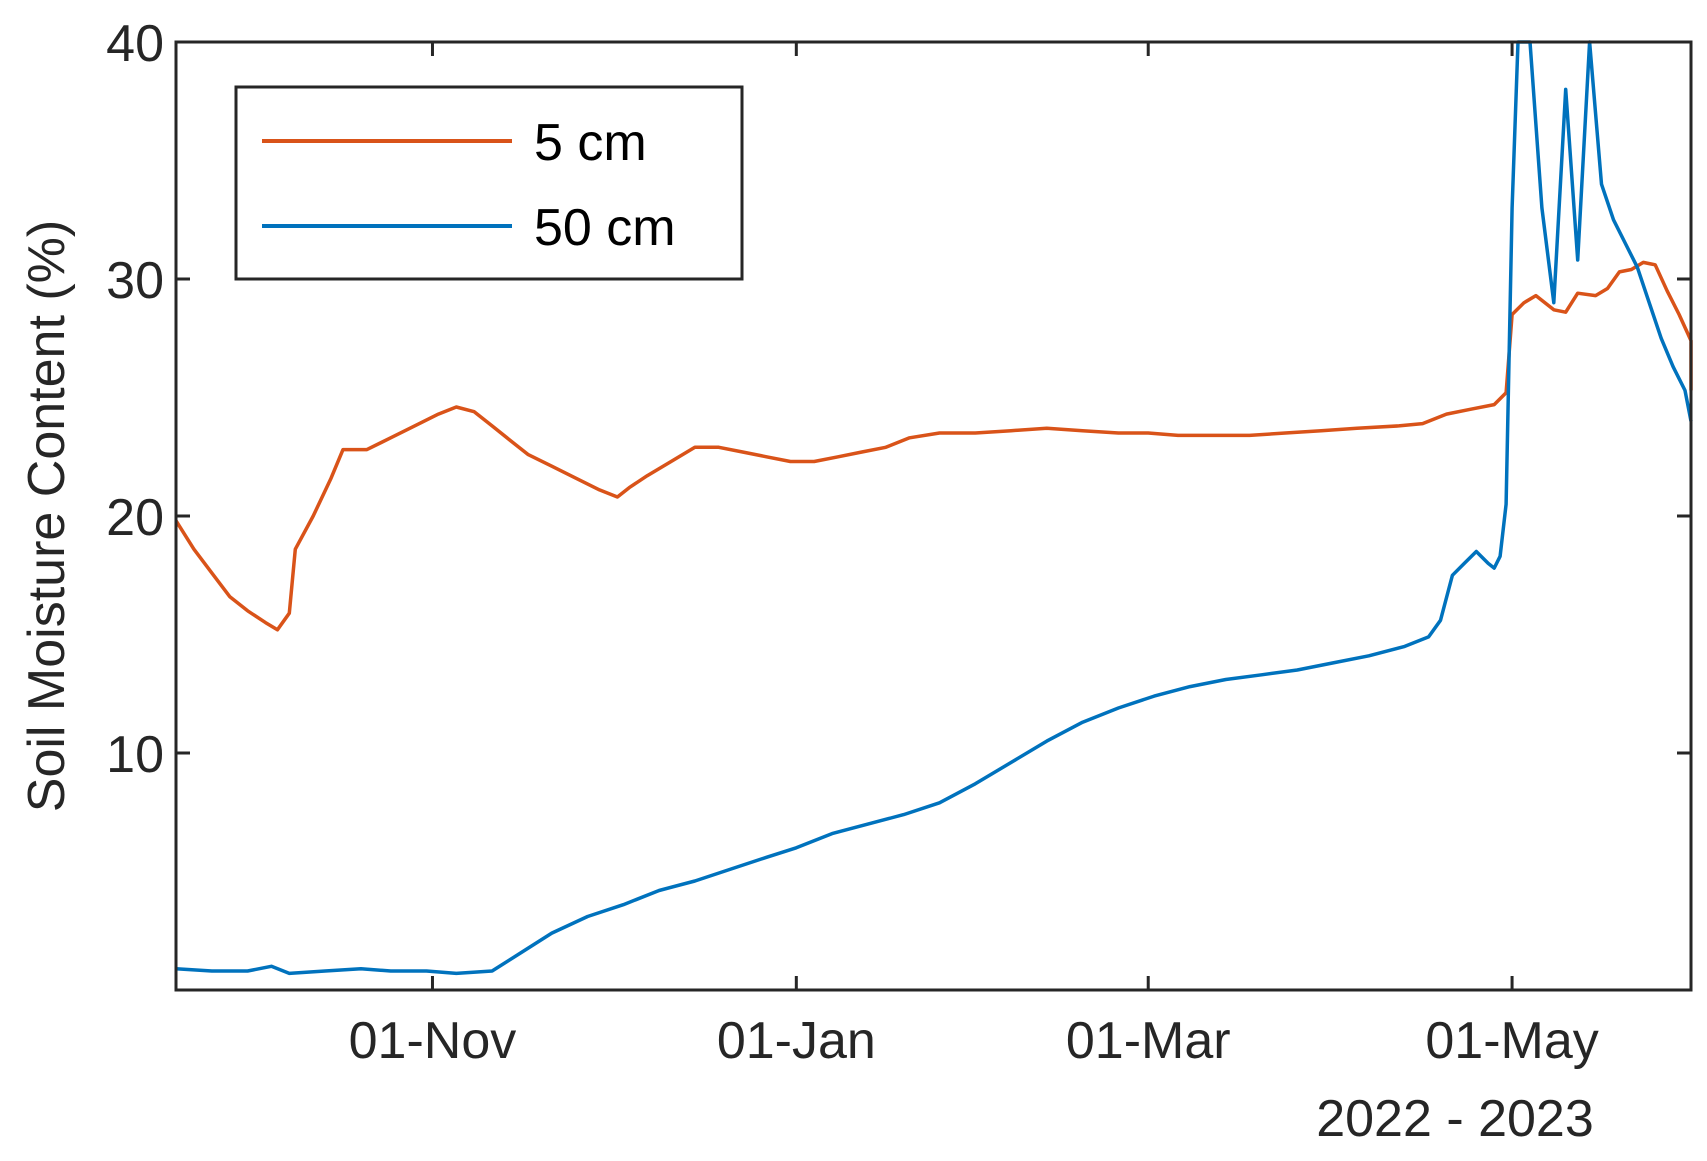  Describe the element at coordinates (433, 1041) in the screenshot. I see `x-tick-label: 01-Nov` at that location.